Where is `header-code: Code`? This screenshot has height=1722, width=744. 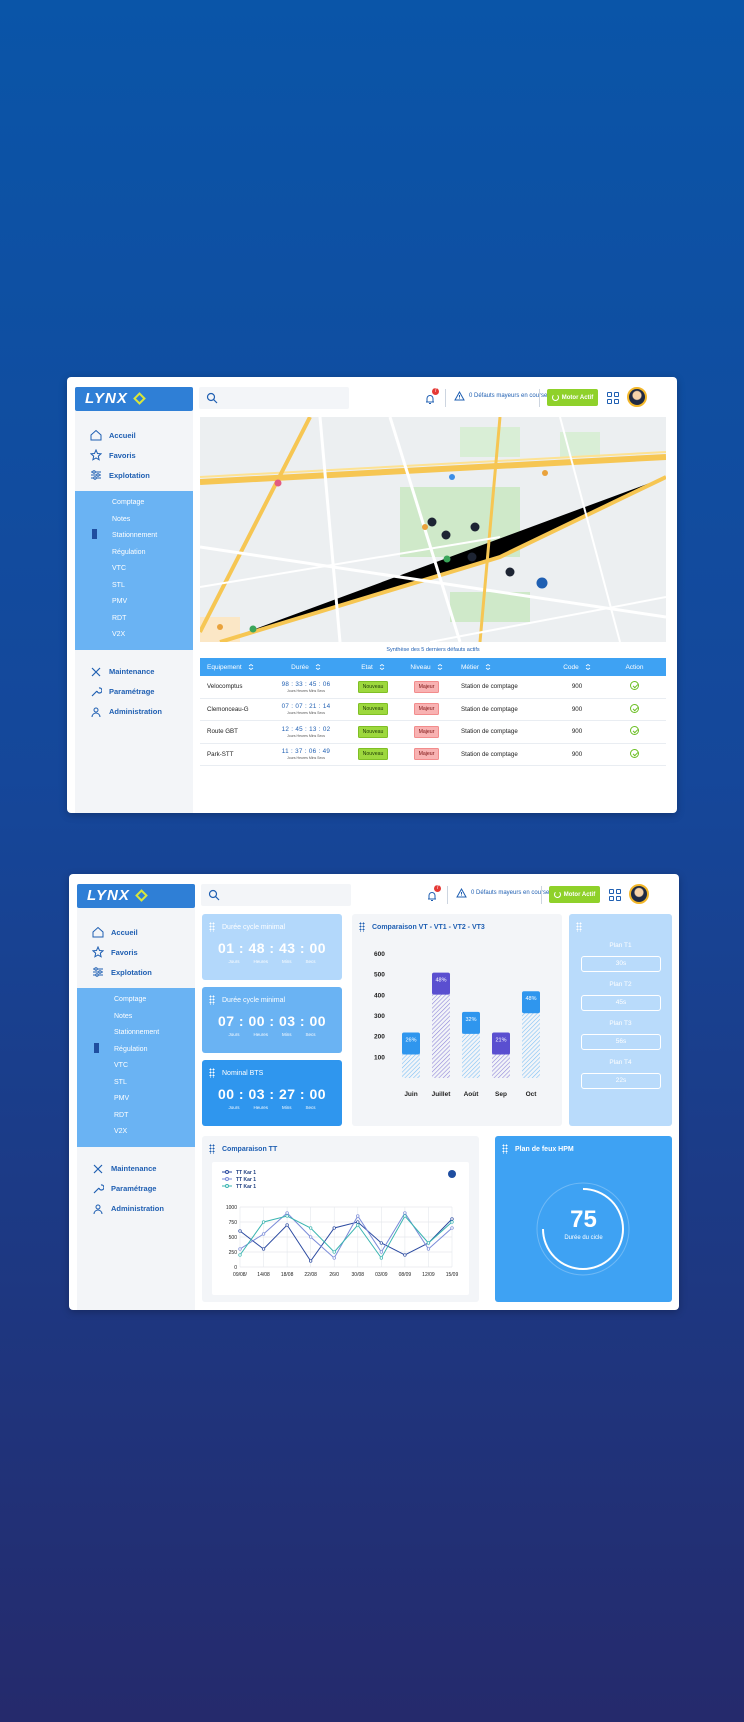 header-code: Code is located at coordinates (577, 667).